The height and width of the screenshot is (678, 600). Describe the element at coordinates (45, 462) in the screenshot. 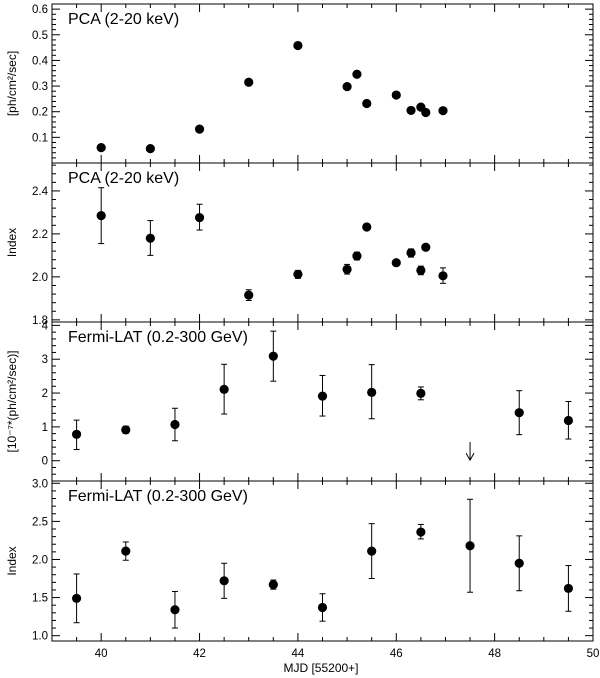

I see `y-tick-label: 0` at that location.